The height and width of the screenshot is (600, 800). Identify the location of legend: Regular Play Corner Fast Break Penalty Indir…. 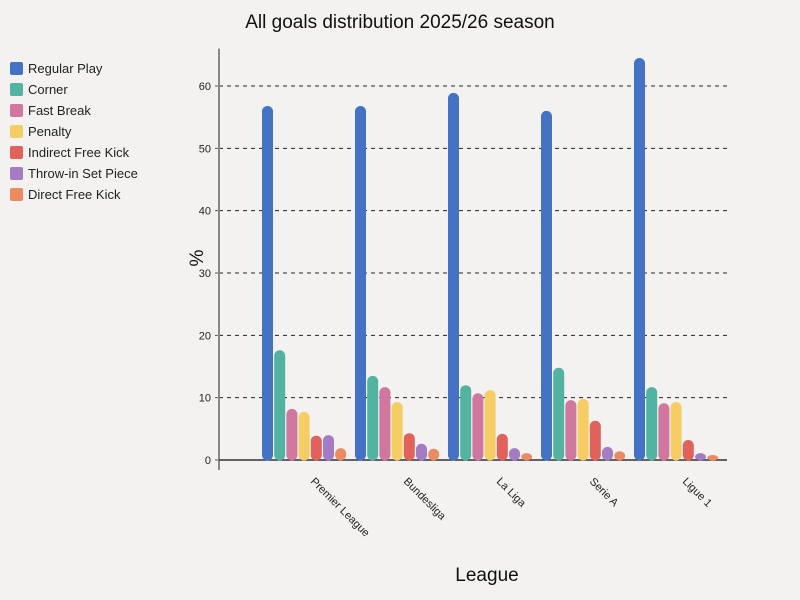
(74, 131).